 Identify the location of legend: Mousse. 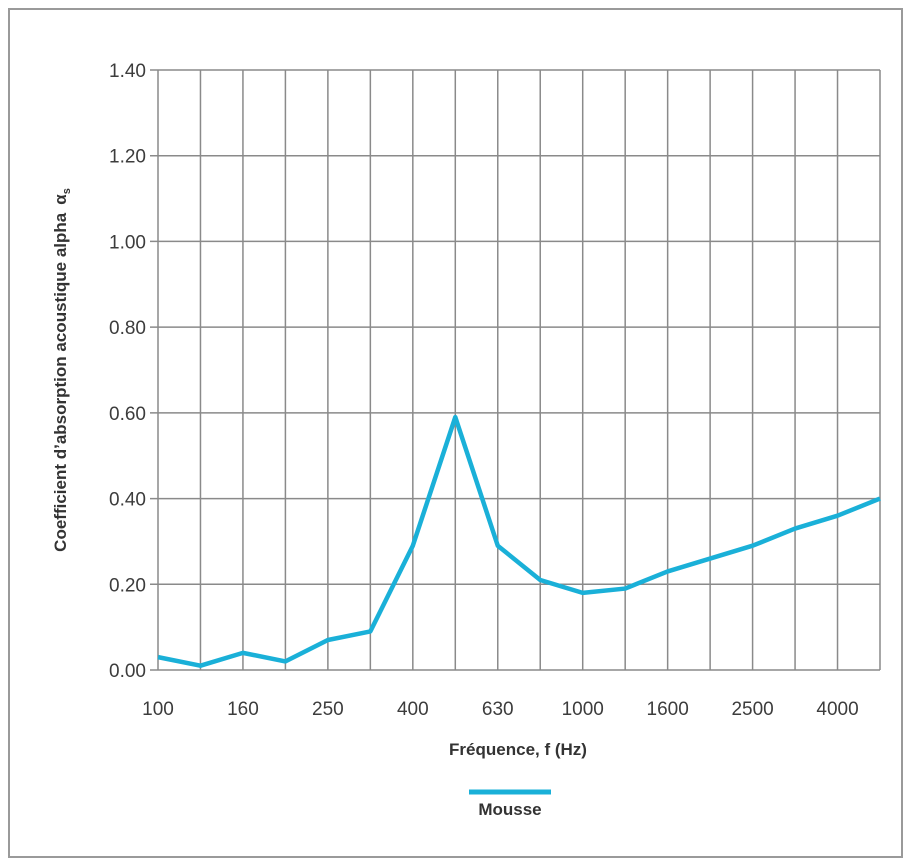
(510, 804).